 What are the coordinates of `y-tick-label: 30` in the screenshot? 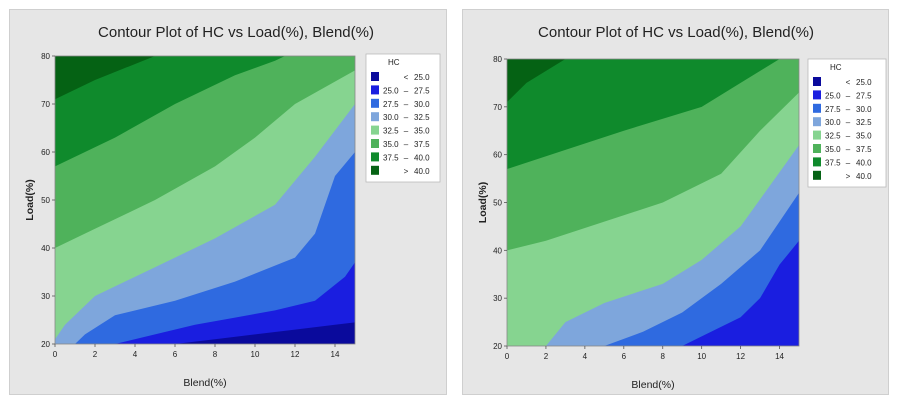 It's located at (497, 298).